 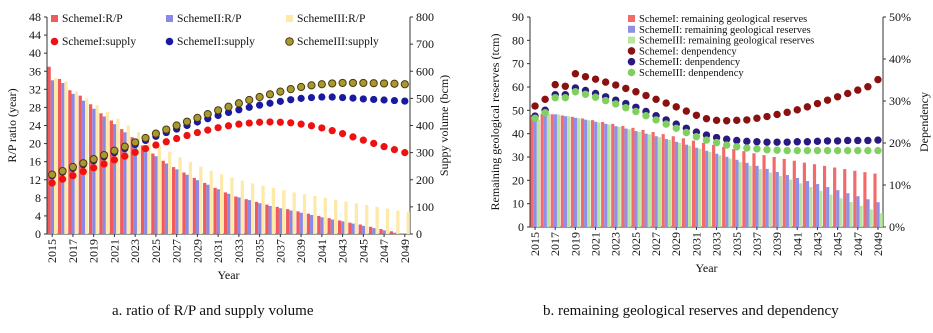 I want to click on panel-b-left-tick-label: 10, so click(x=518, y=204).